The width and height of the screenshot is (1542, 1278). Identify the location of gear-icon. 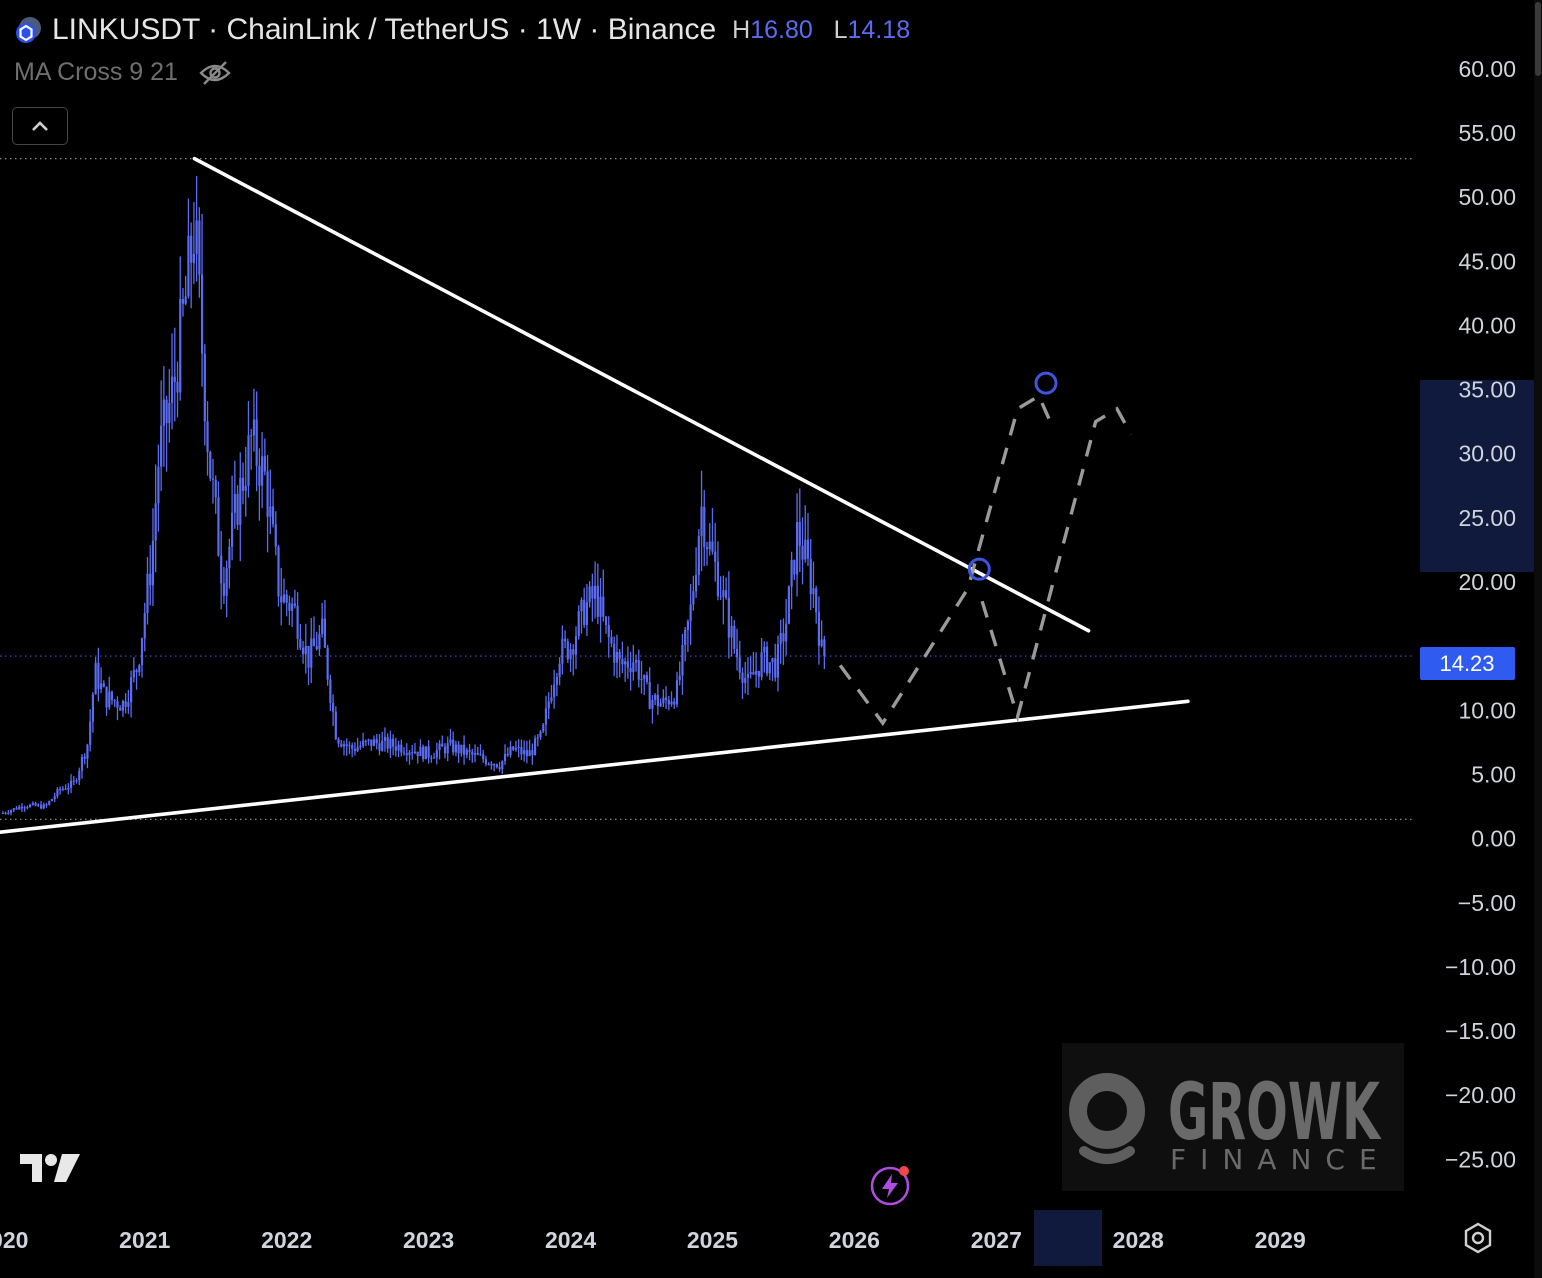
(1478, 1238).